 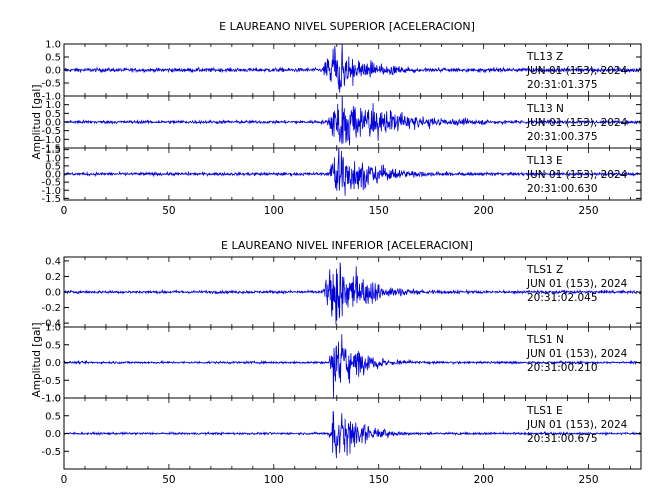 What do you see at coordinates (347, 26) in the screenshot?
I see `chart-title: E LAUREANO NIVEL SUPERIOR [ACELERACION]` at bounding box center [347, 26].